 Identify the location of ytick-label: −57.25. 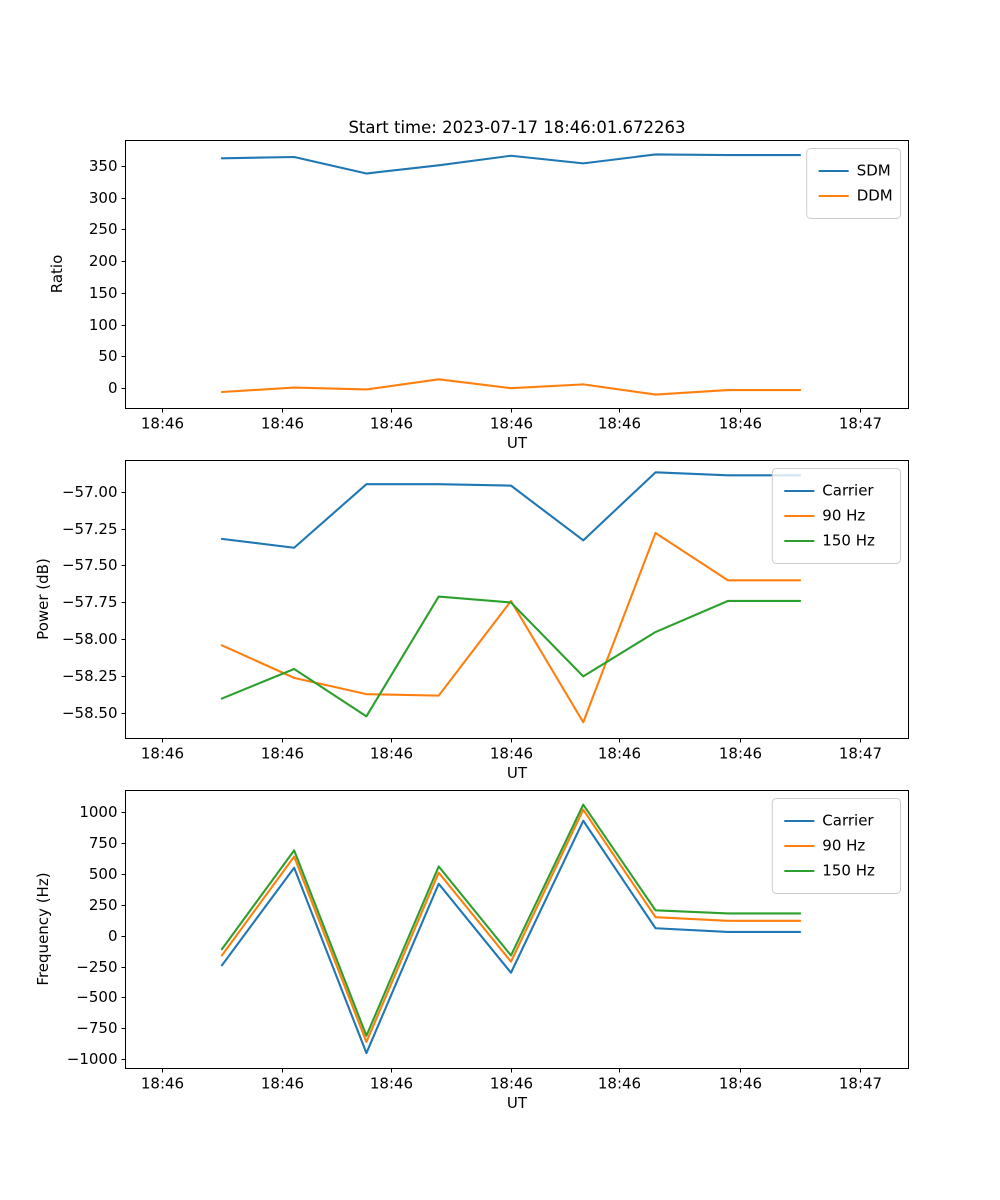
(90, 529).